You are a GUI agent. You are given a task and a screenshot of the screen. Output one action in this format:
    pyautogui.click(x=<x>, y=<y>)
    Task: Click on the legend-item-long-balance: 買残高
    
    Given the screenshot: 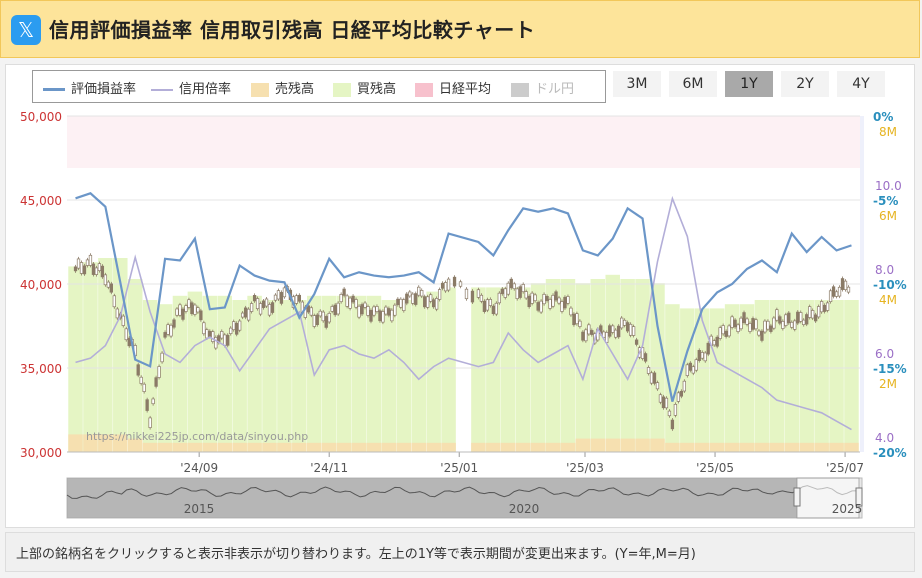 What is the action you would take?
    pyautogui.click(x=364, y=87)
    